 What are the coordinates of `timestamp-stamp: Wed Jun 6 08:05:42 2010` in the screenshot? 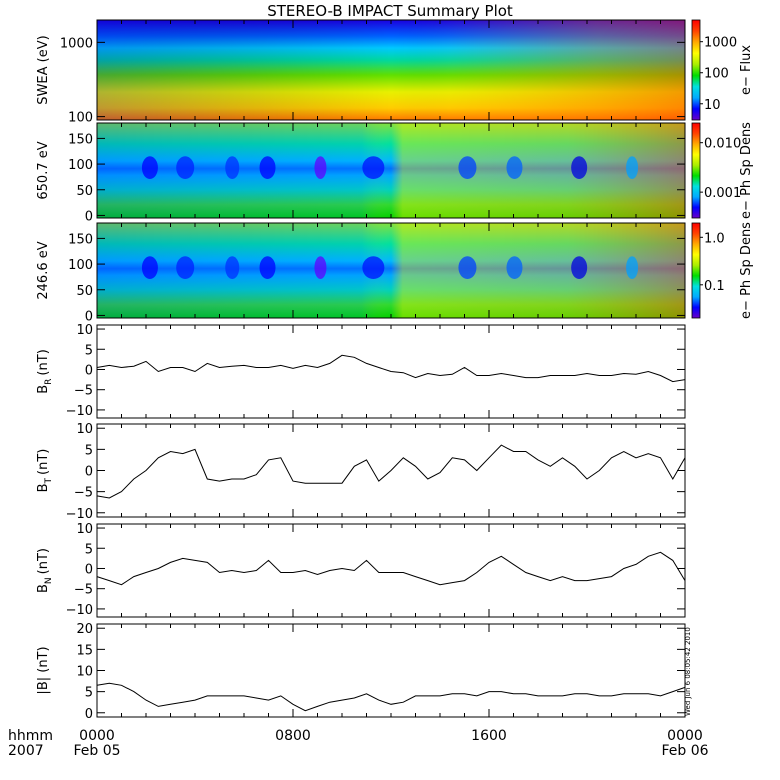 It's located at (688, 671).